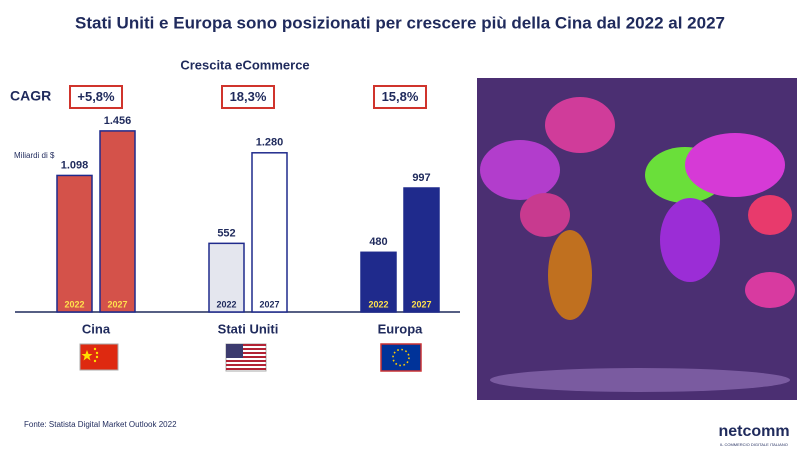 The height and width of the screenshot is (450, 800). What do you see at coordinates (118, 121) in the screenshot?
I see `value-label: 1.456` at bounding box center [118, 121].